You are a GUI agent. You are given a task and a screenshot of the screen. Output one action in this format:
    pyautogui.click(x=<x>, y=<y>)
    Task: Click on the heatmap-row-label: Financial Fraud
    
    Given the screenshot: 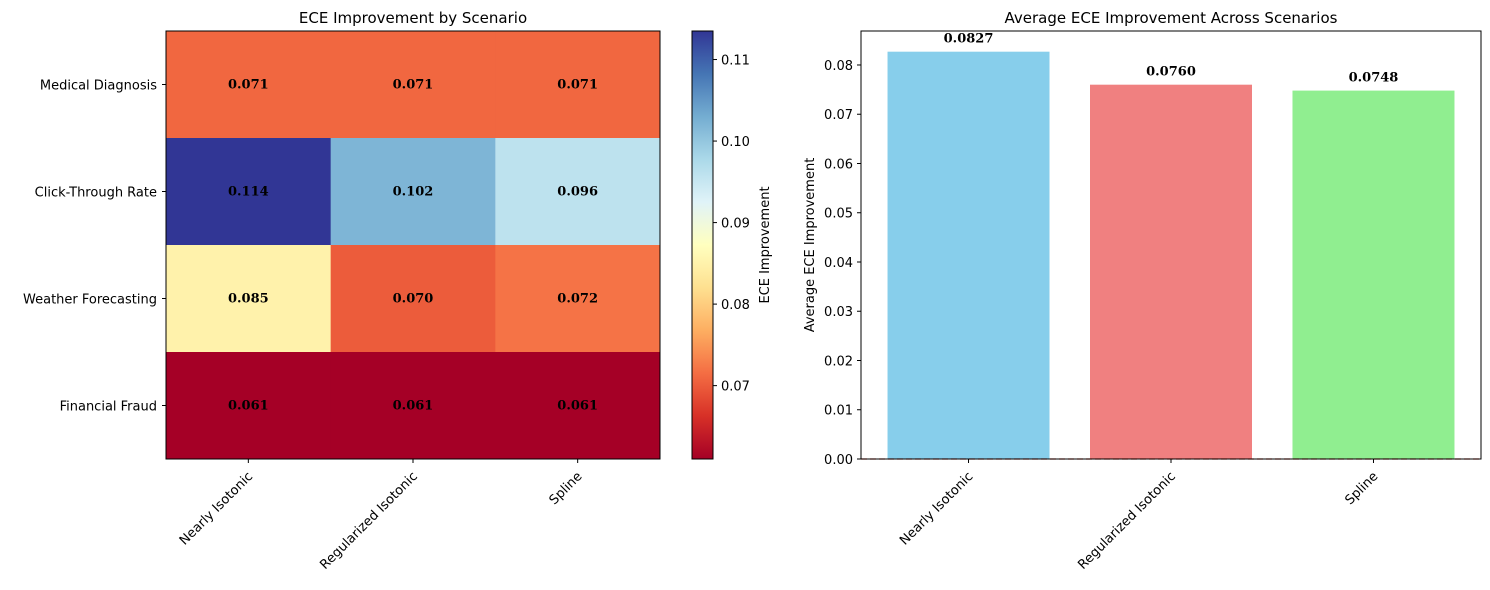 What is the action you would take?
    pyautogui.click(x=108, y=407)
    